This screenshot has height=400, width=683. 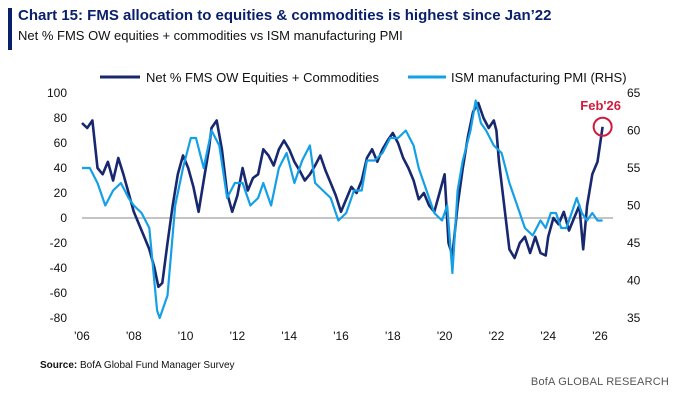 What do you see at coordinates (445, 336) in the screenshot?
I see `x-tick-label: '20` at bounding box center [445, 336].